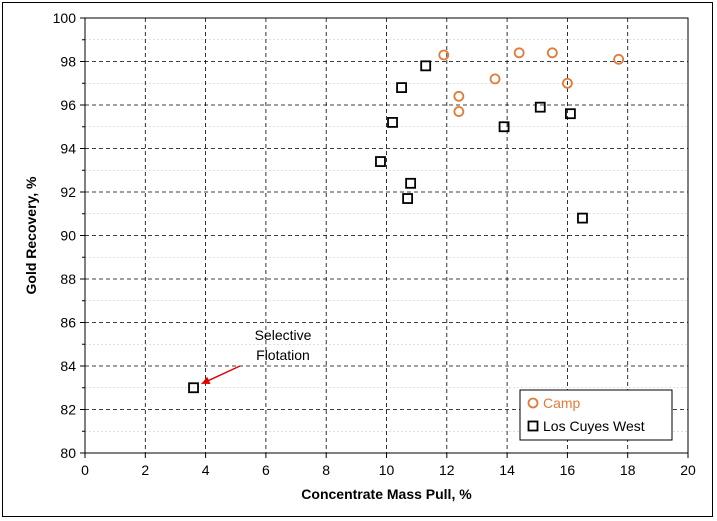  What do you see at coordinates (688, 470) in the screenshot?
I see `x-tick-label: 20` at bounding box center [688, 470].